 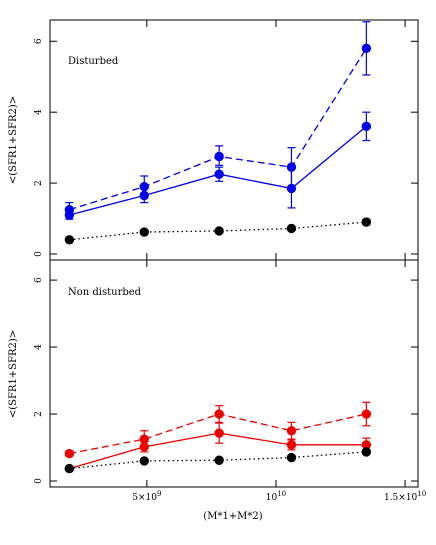 What do you see at coordinates (146, 496) in the screenshot?
I see `x-tick-label: 5×10⁹` at bounding box center [146, 496].